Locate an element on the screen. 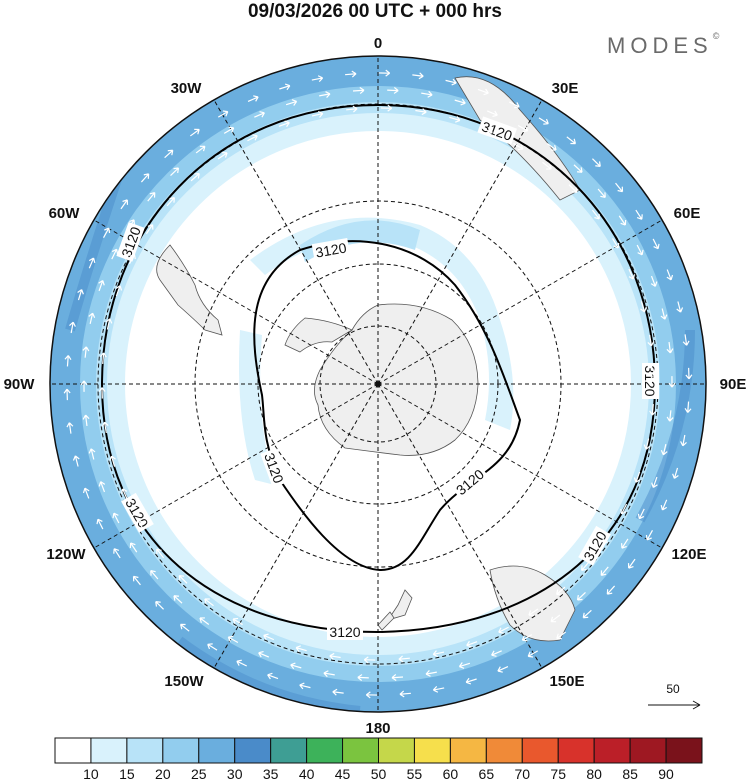 Image resolution: width=750 pixels, height=782 pixels. colorbar-label: 35 is located at coordinates (271, 774).